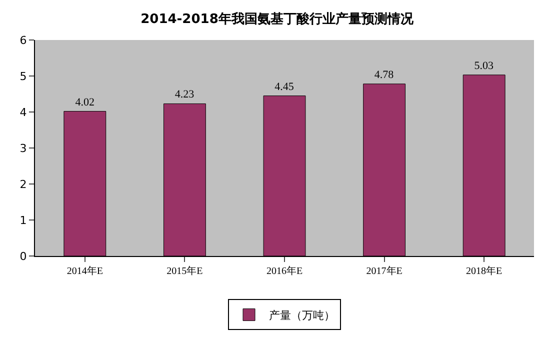  I want to click on data-label: 5.03, so click(484, 66).